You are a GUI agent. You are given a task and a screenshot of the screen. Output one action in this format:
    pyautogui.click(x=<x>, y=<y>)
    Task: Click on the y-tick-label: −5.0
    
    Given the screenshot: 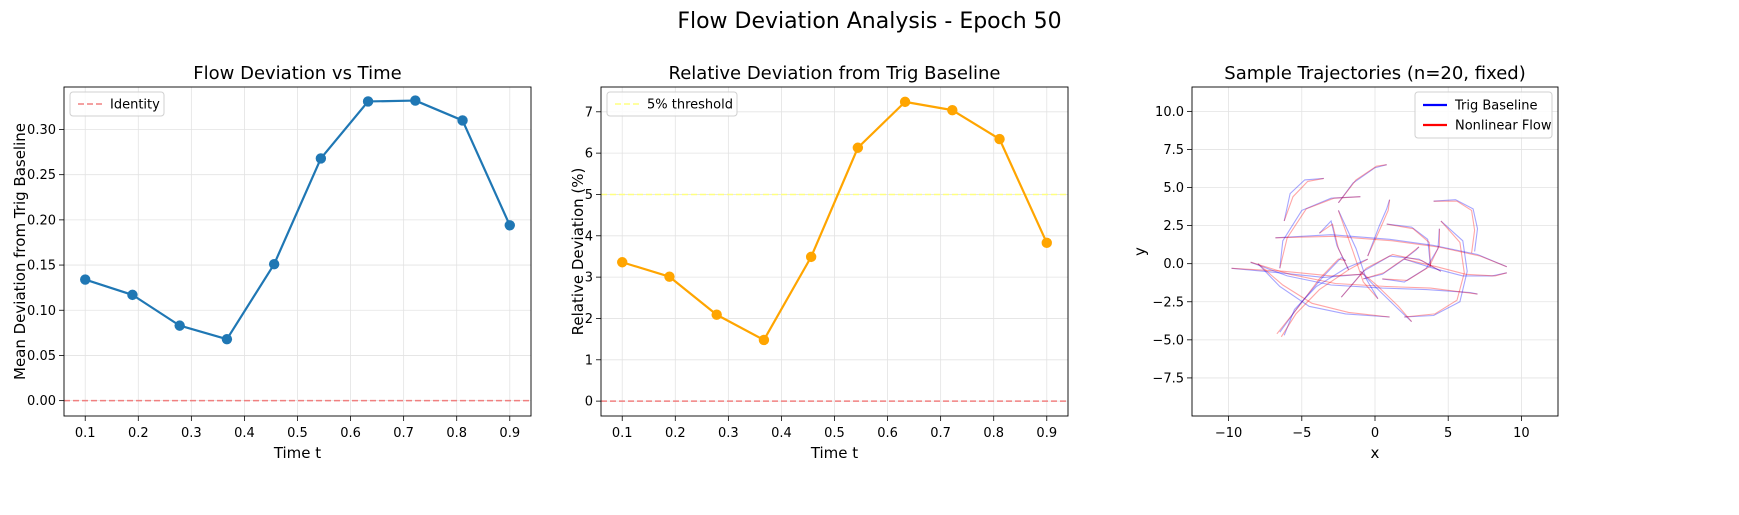 What is the action you would take?
    pyautogui.click(x=1168, y=340)
    